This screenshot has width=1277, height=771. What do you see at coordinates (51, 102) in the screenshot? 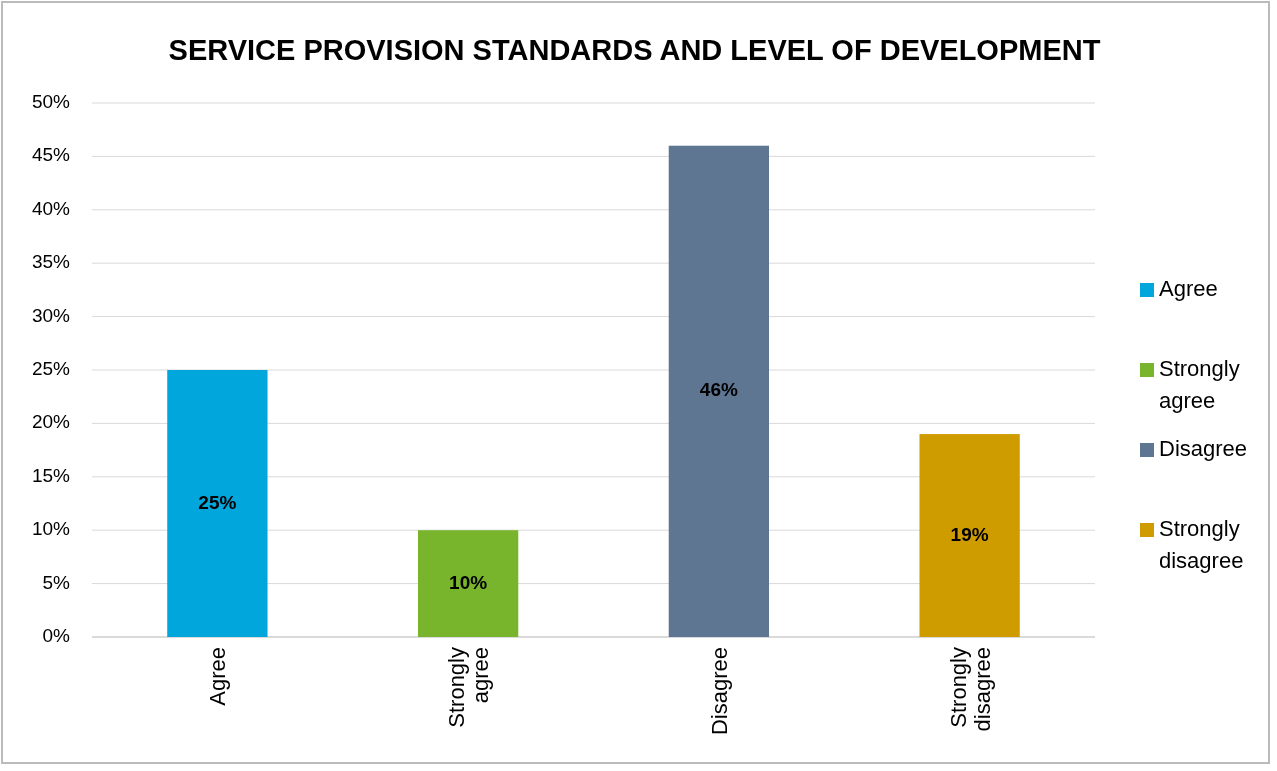
I see `y-tick-label: 50%` at bounding box center [51, 102].